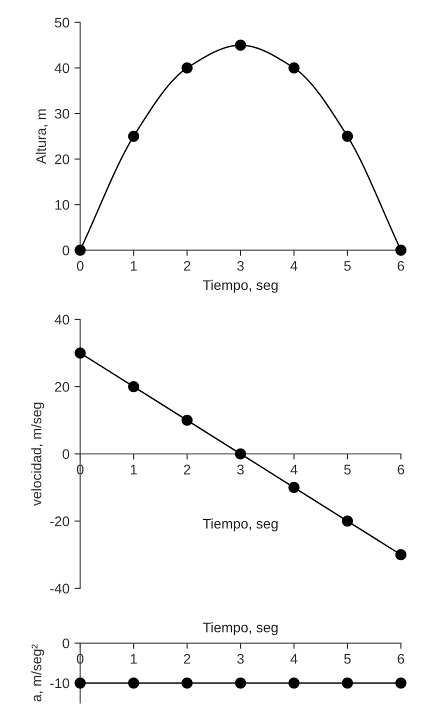 This screenshot has width=422, height=721. I want to click on y-tick-label: 50, so click(62, 23).